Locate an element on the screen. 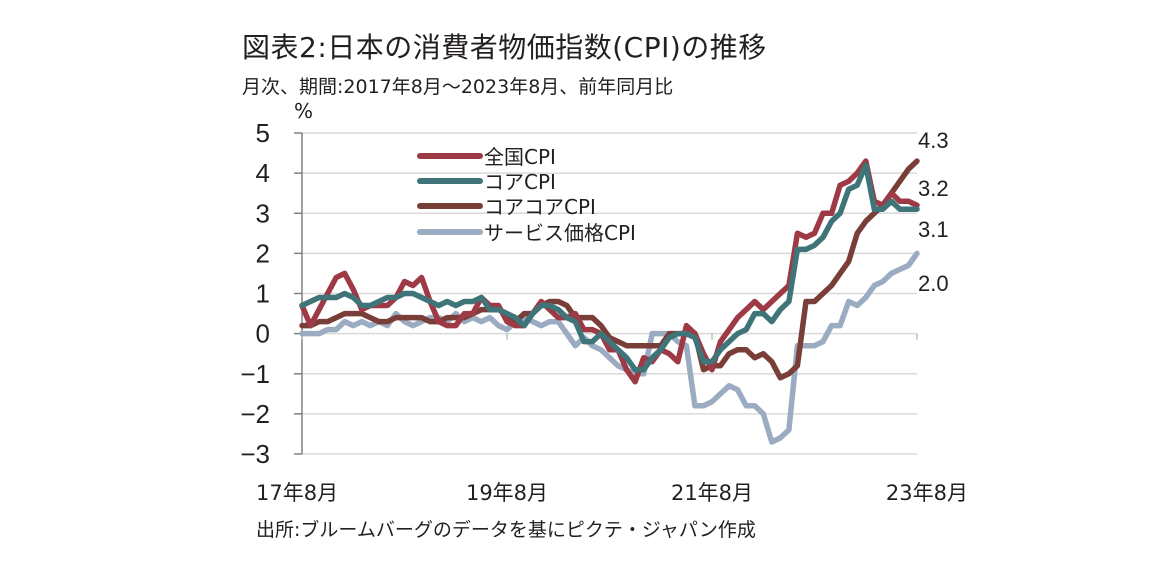  legend-label: コアCPI is located at coordinates (520, 182).